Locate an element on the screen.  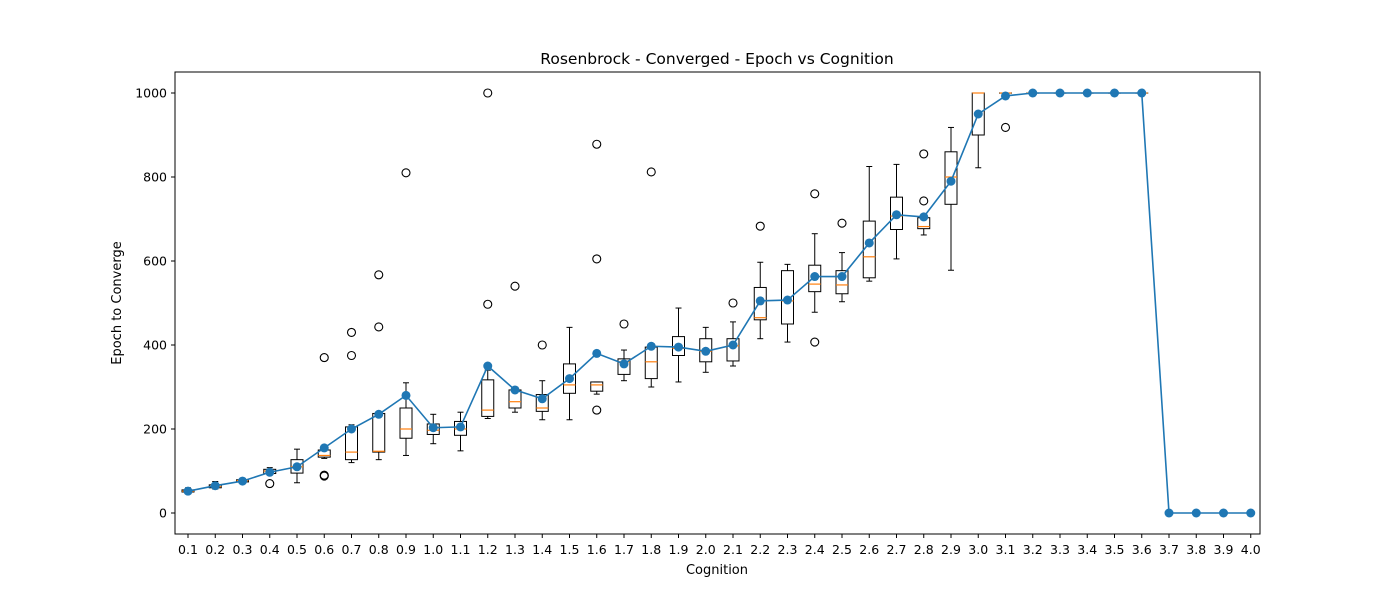
x-tick-label: 2.3 is located at coordinates (788, 549).